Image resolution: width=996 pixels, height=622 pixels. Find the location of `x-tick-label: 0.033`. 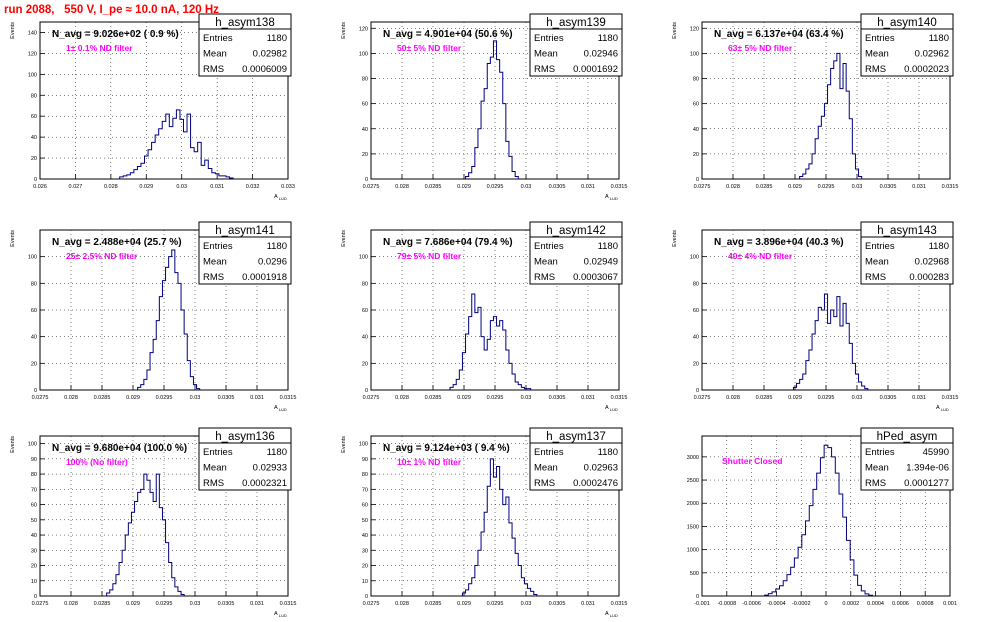

x-tick-label: 0.033 is located at coordinates (288, 187).